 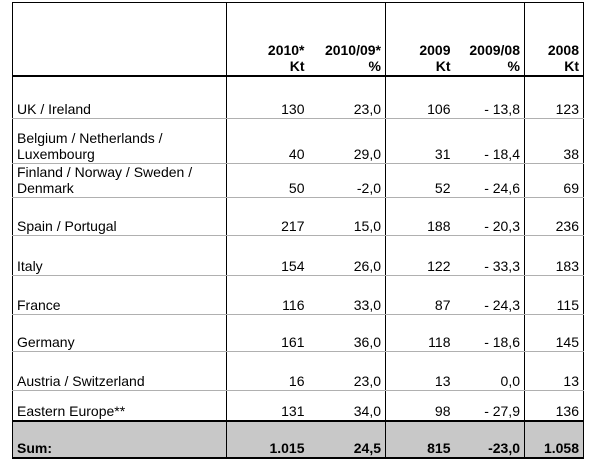 I want to click on kt-2009-cell: 98, so click(x=420, y=405).